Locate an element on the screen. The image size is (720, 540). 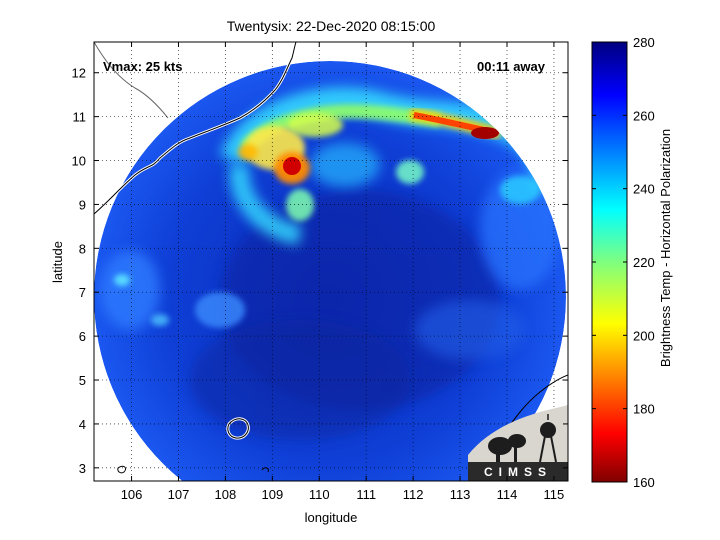
cimss-logo: CIMSS is located at coordinates (518, 443).